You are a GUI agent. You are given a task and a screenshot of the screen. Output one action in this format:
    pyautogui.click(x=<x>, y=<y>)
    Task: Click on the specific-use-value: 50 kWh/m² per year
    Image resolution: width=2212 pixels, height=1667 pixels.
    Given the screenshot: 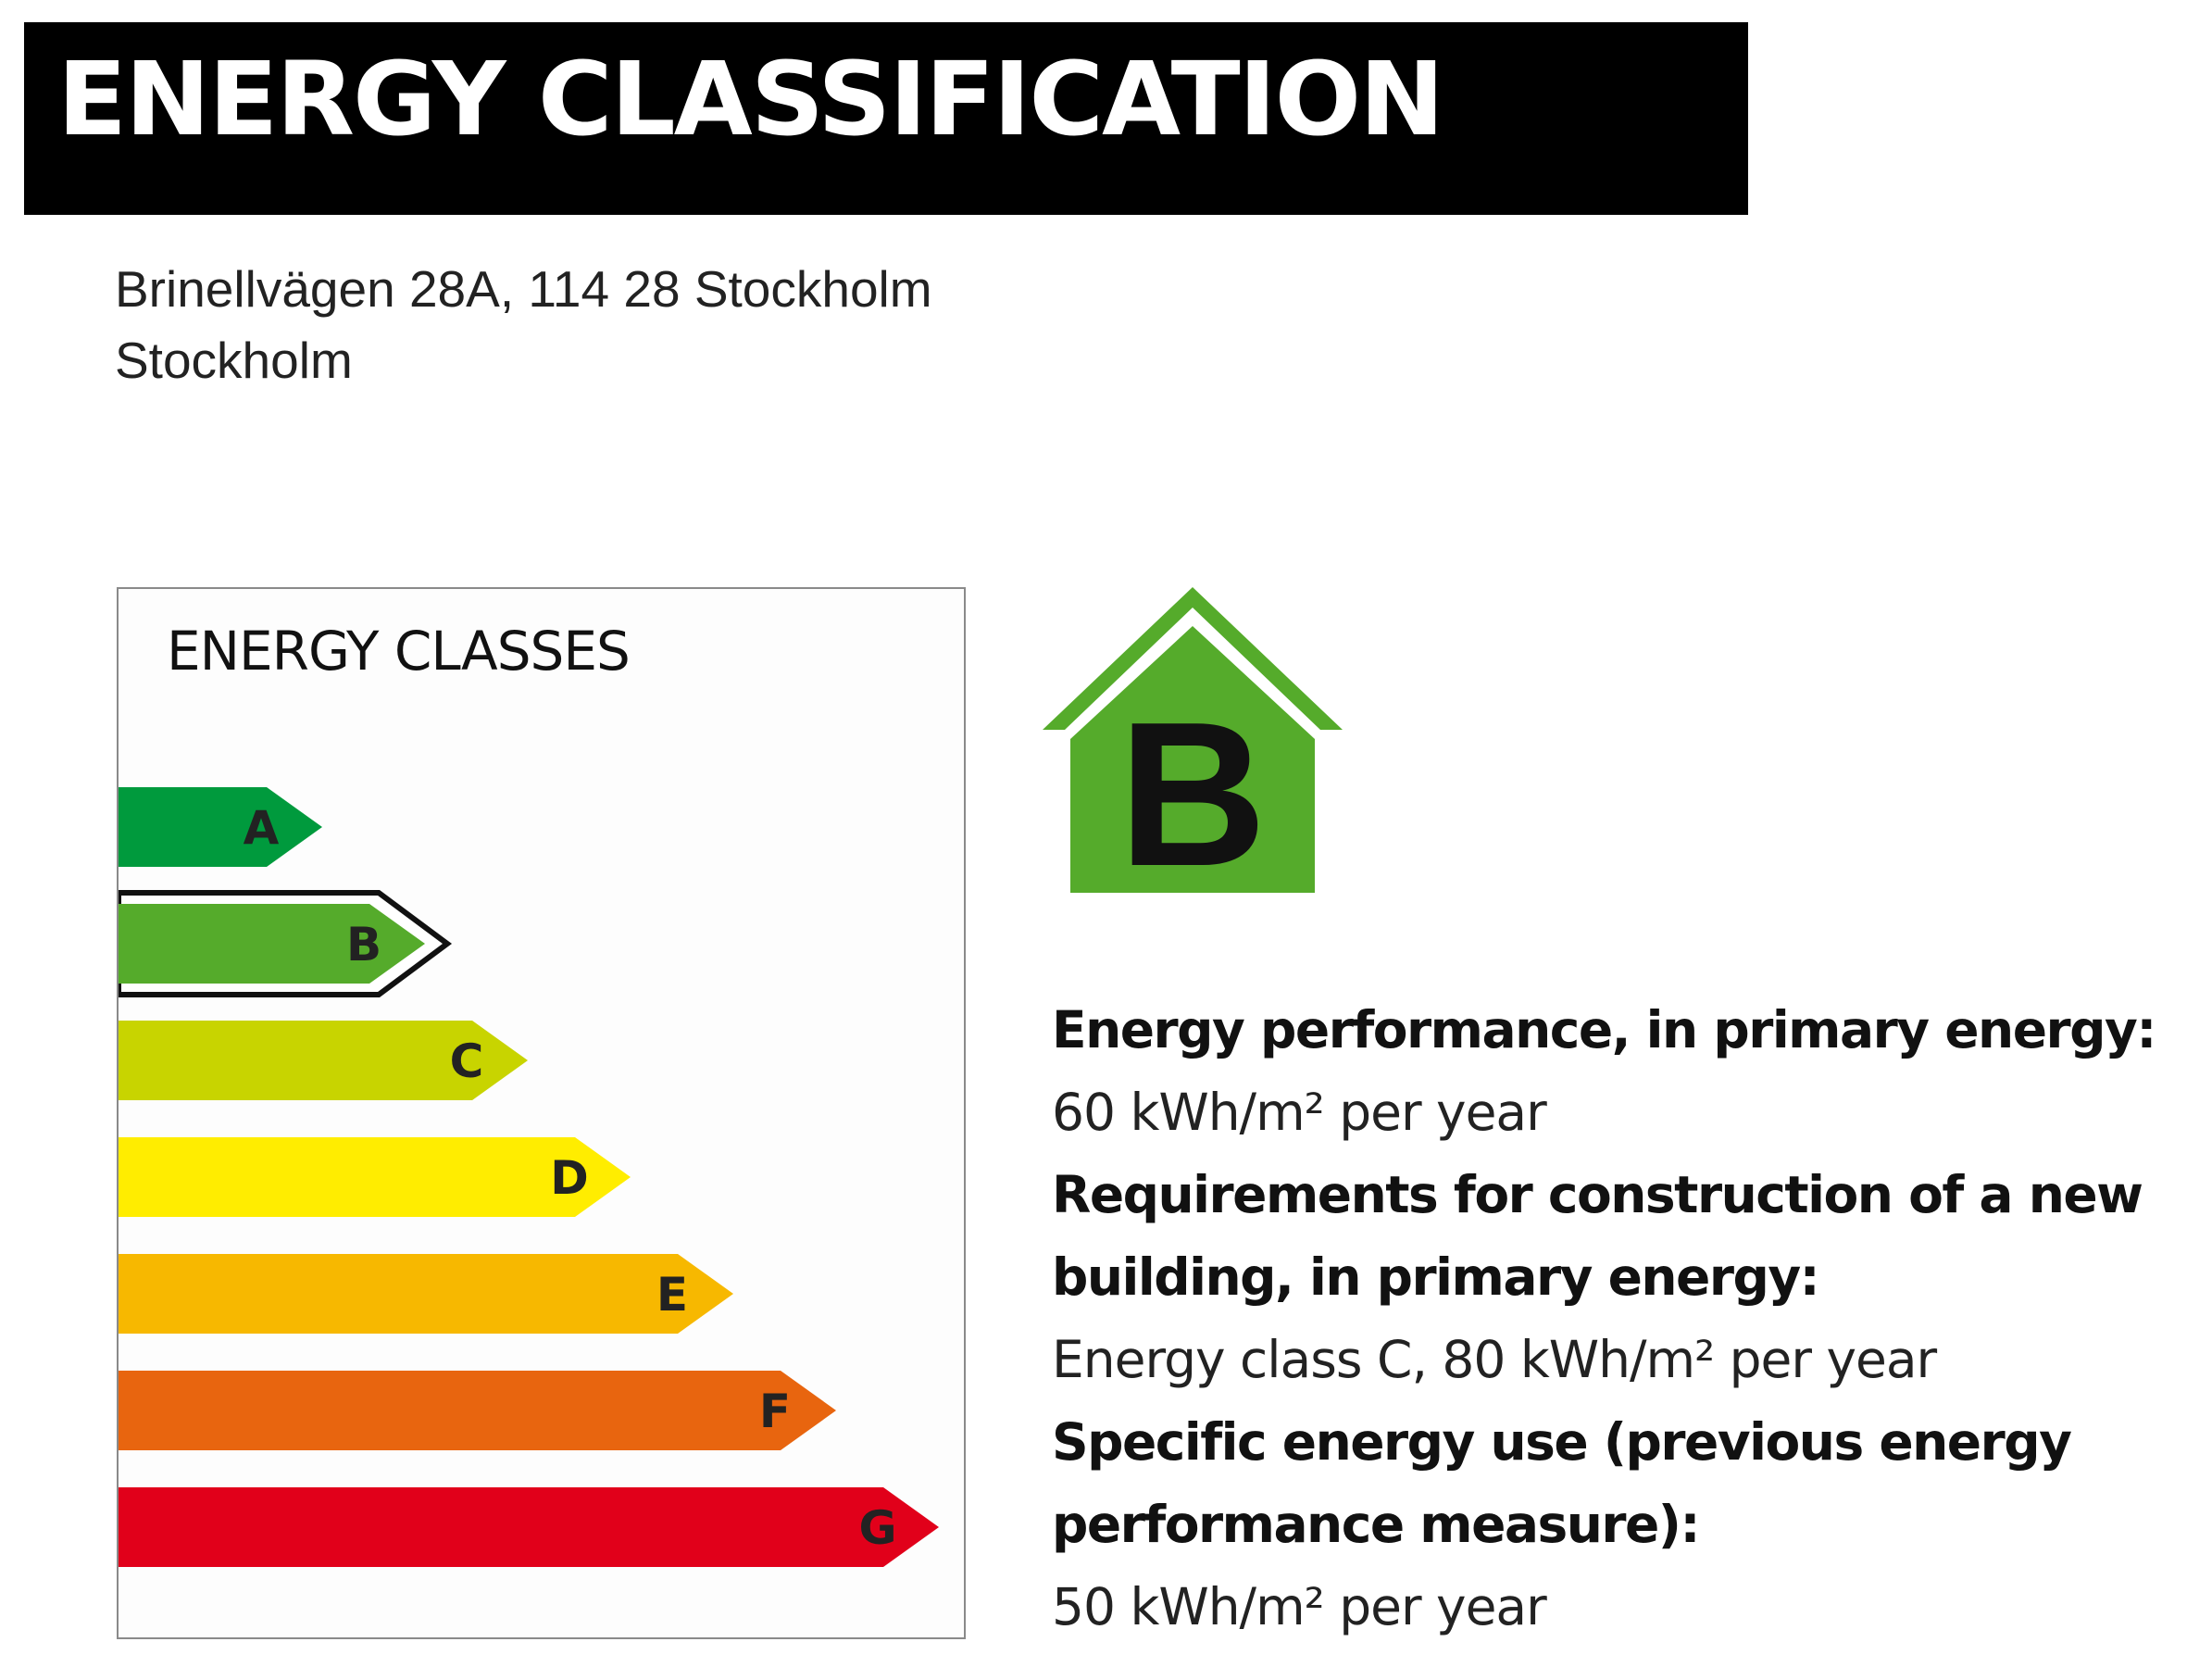 What is the action you would take?
    pyautogui.click(x=1299, y=1606)
    